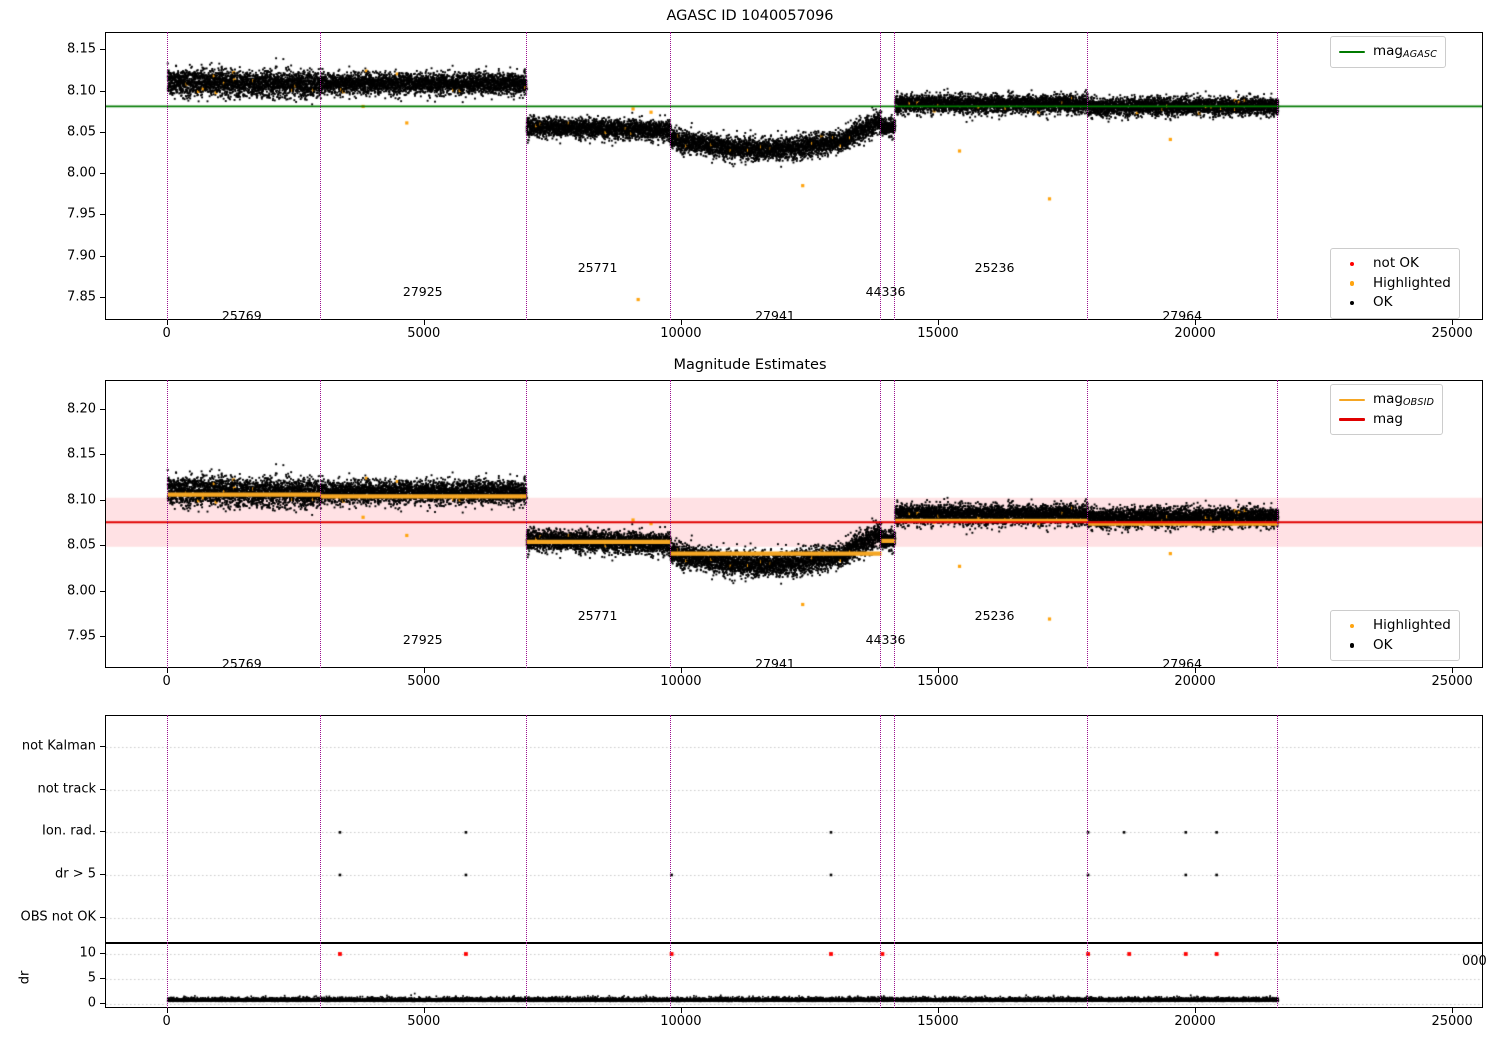 The width and height of the screenshot is (1500, 1050). I want to click on flag-row-label: Ion. rad., so click(69, 831).